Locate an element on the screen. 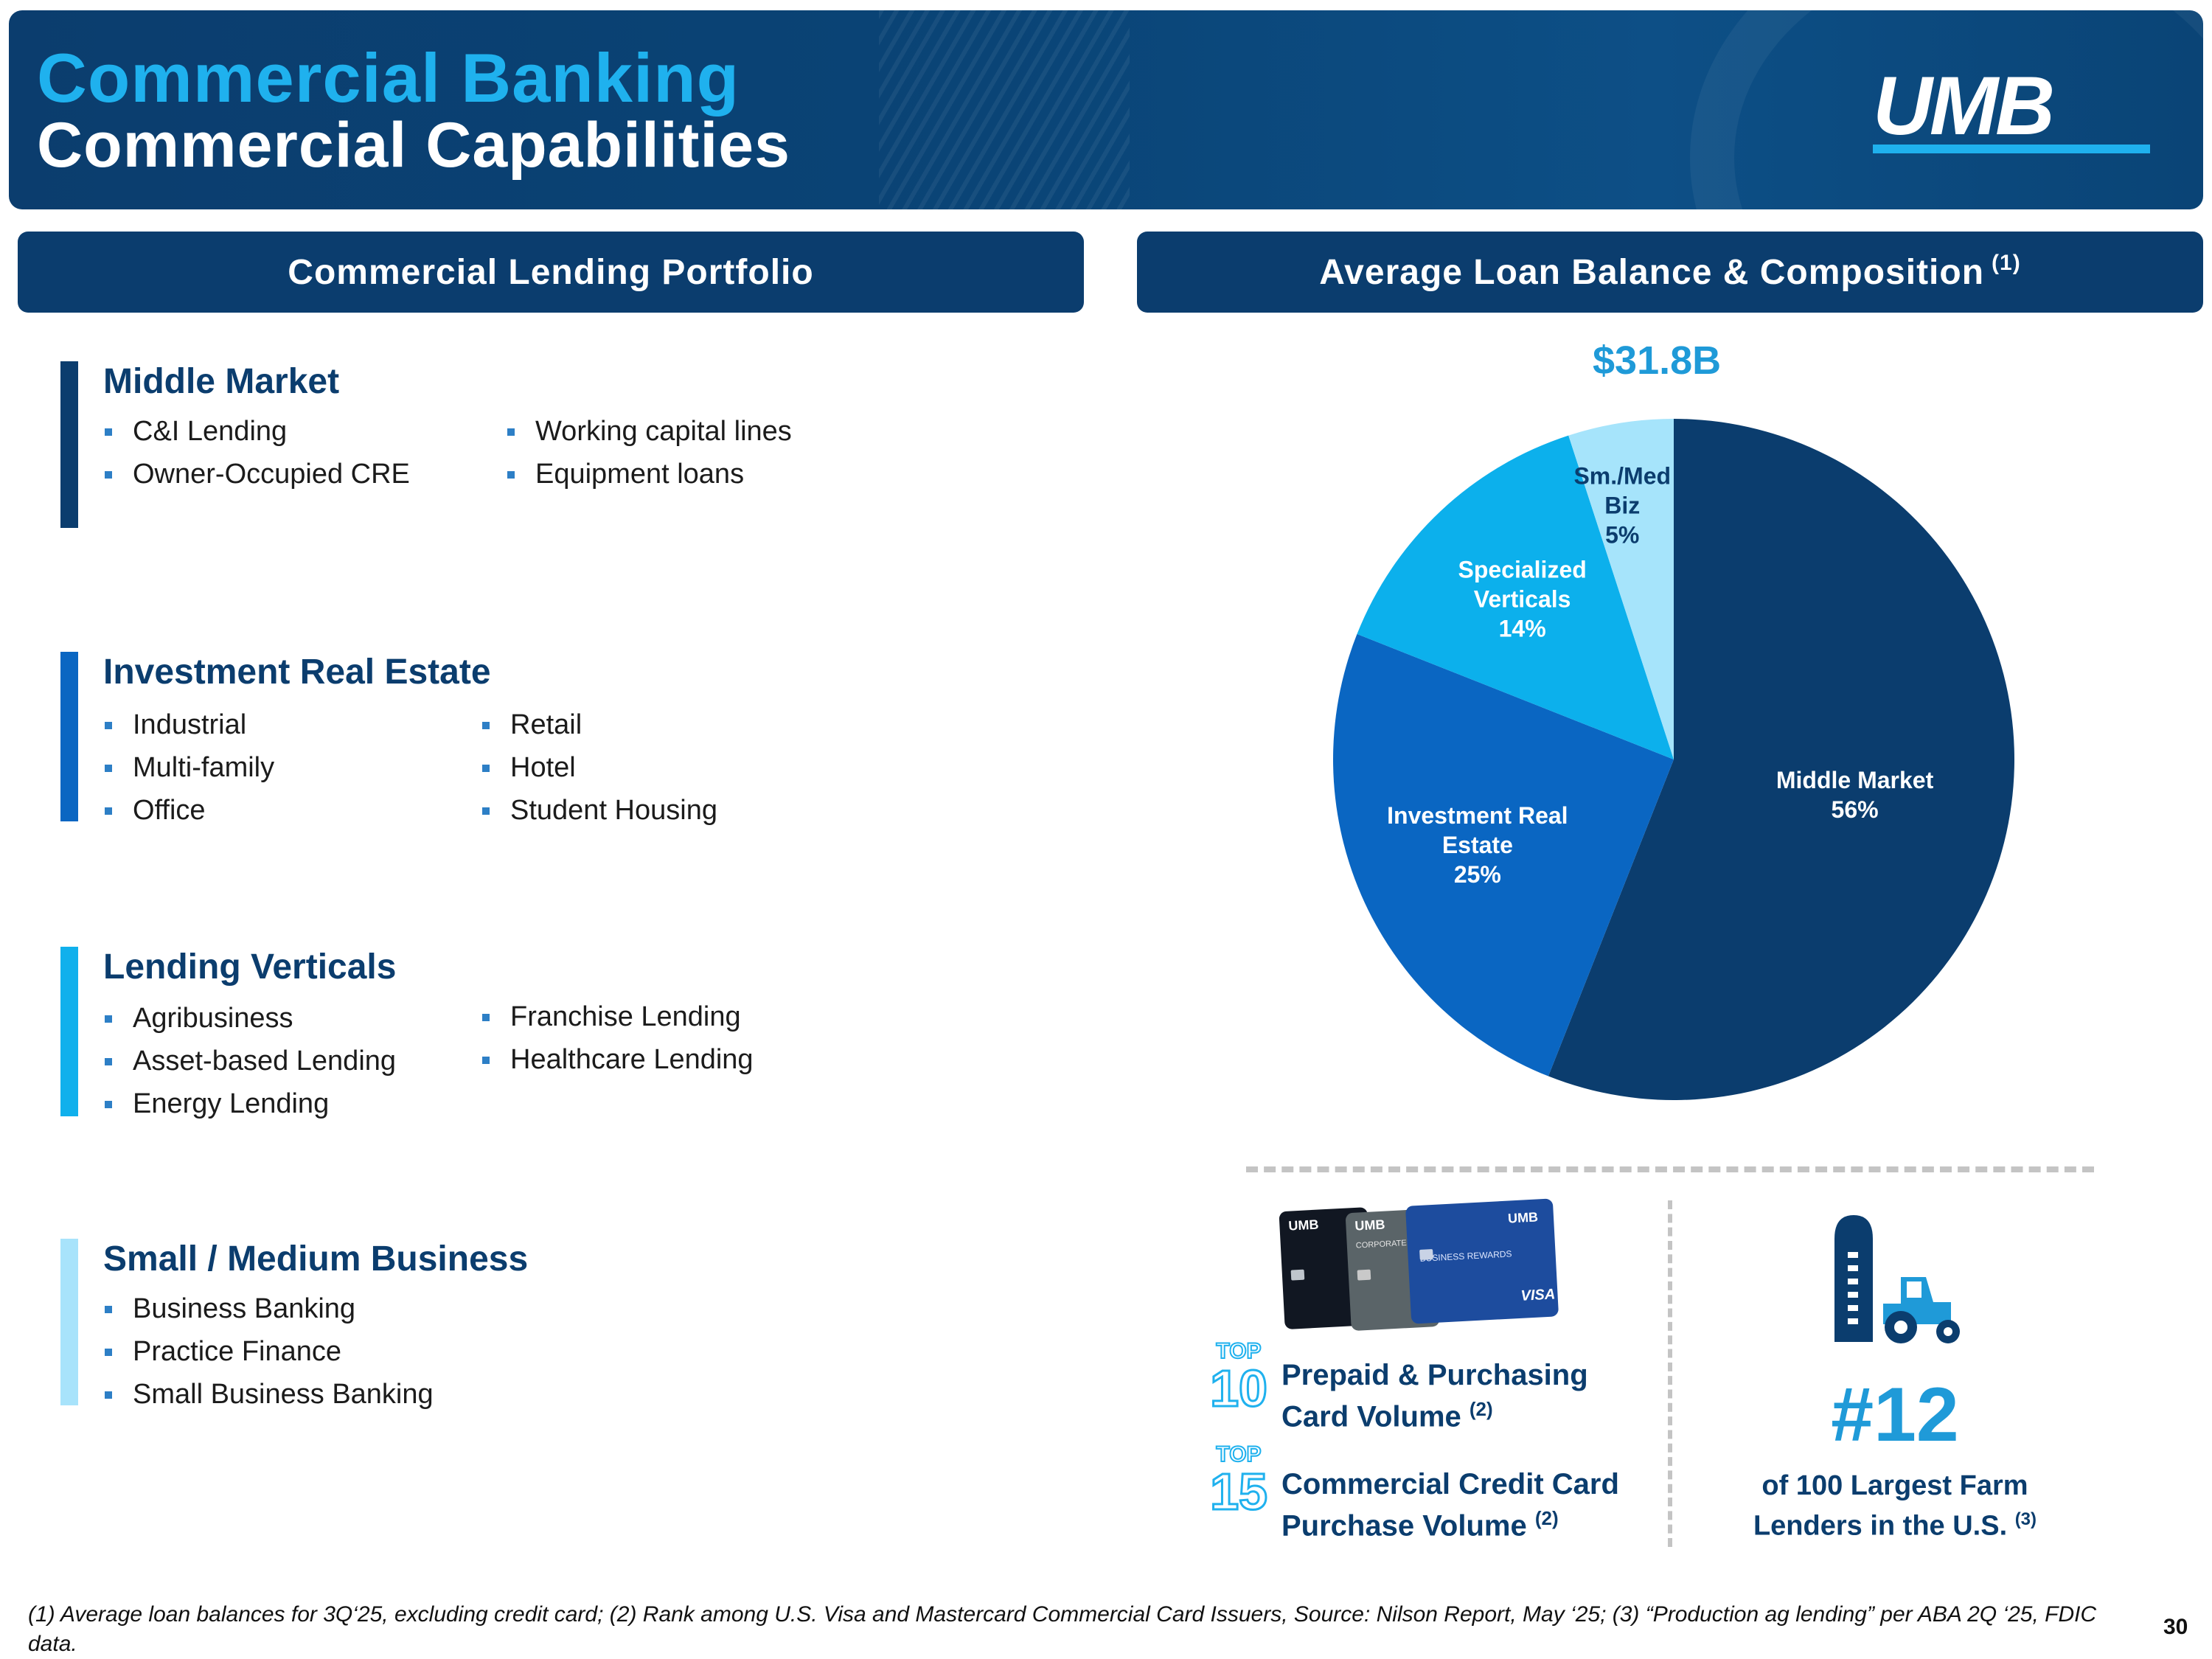  page-title: Commercial Banking is located at coordinates (388, 77).